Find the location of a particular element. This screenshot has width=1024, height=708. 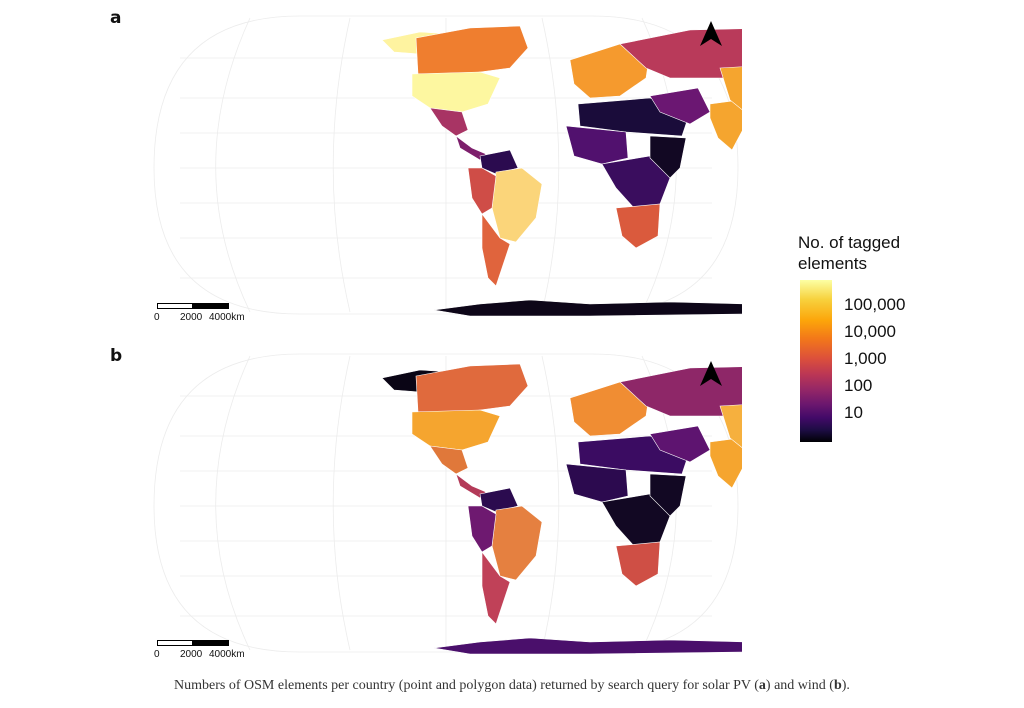

legend-tick-100000: 100,000 is located at coordinates (875, 304).